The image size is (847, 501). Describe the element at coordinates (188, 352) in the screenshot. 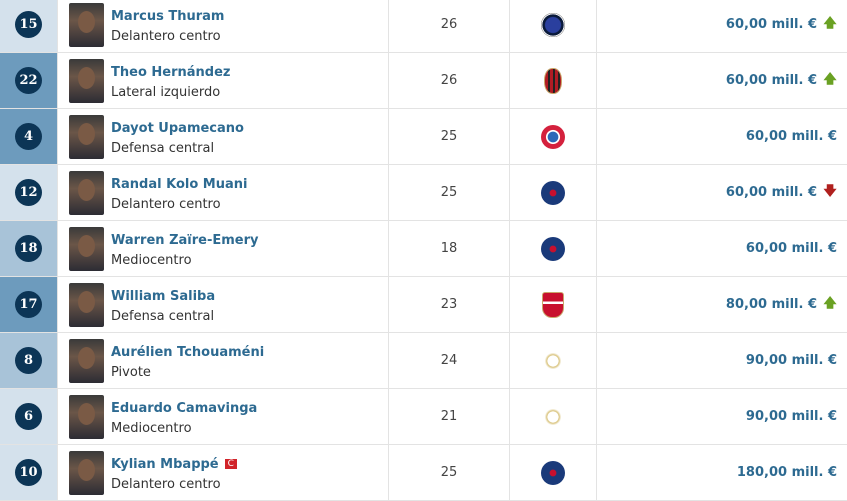

I see `player-name-link: Aurélien Tchouaméni` at that location.